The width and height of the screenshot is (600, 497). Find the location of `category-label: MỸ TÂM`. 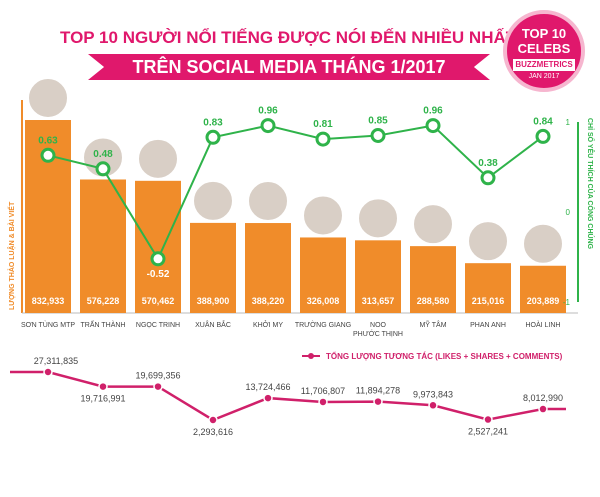

category-label: MỸ TÂM is located at coordinates (432, 324).